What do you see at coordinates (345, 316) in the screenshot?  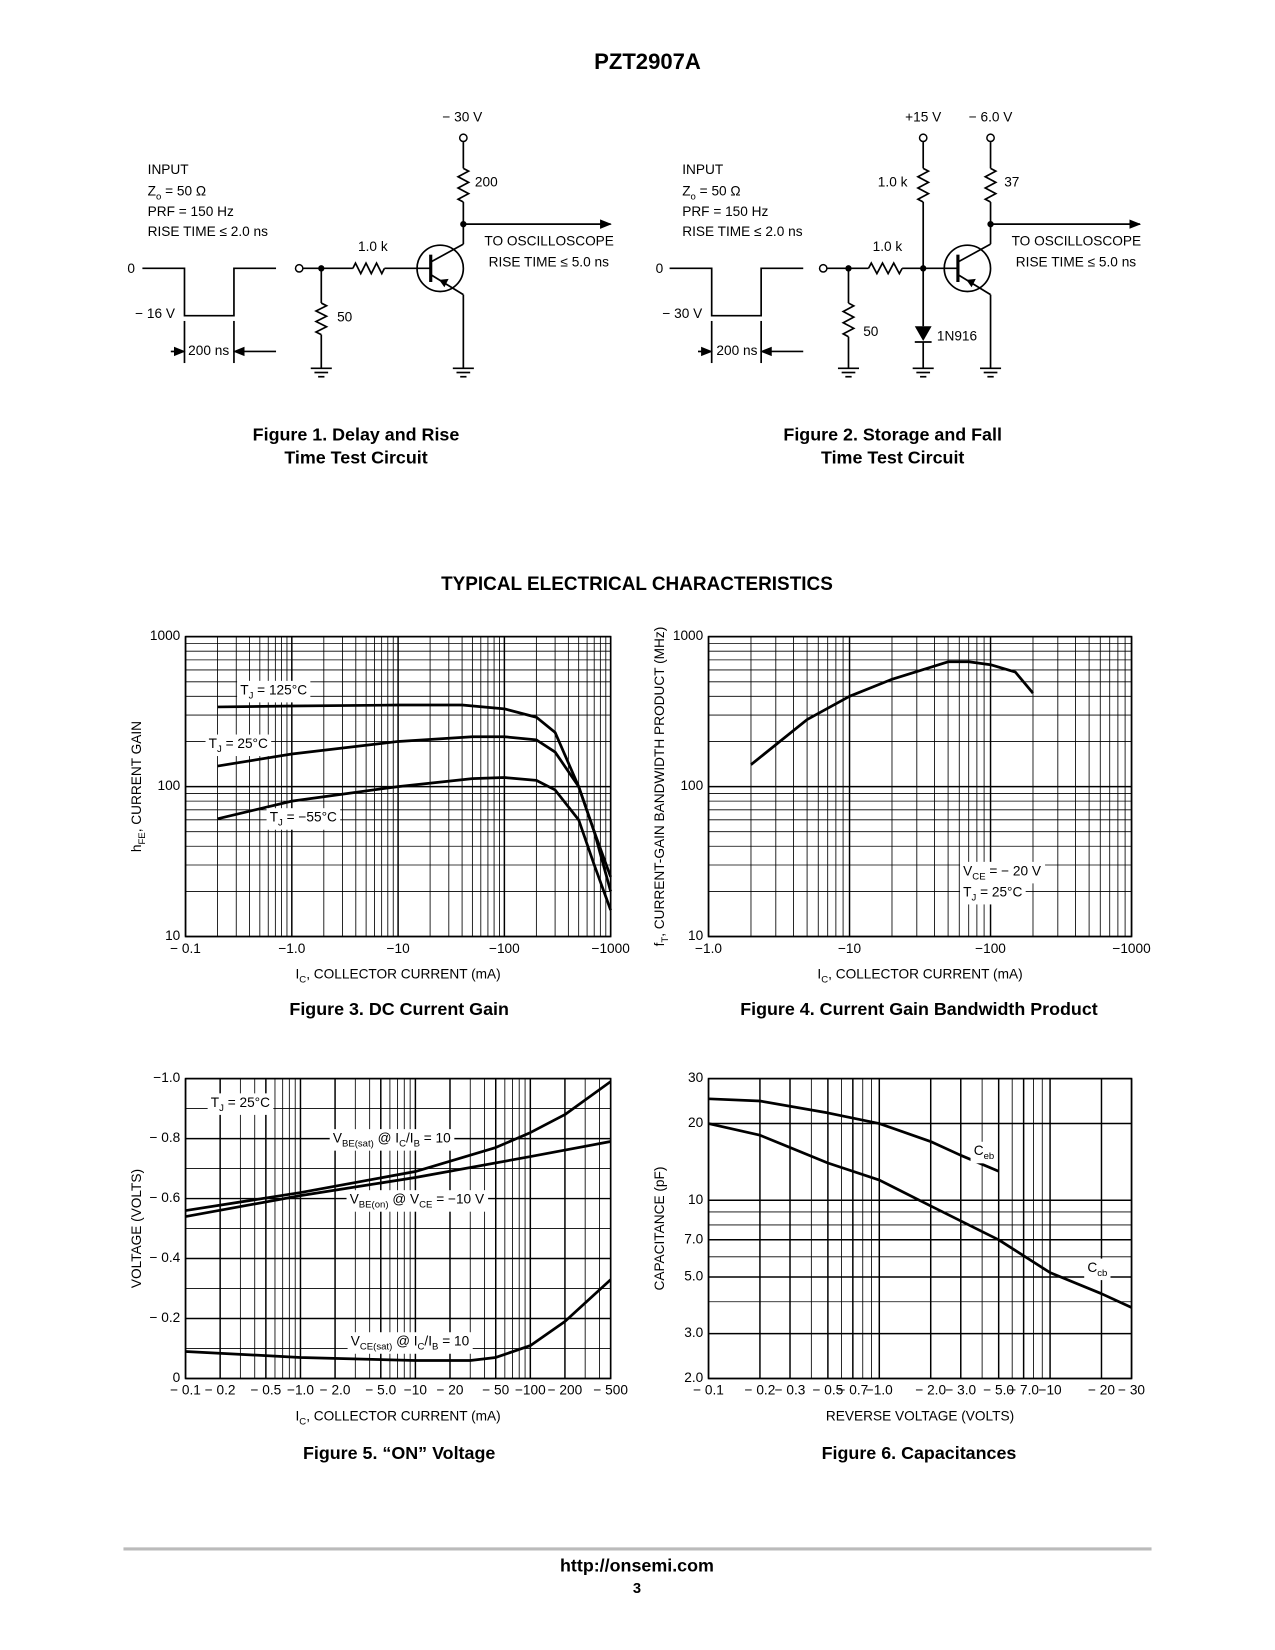 I see `resistor-label: 50` at bounding box center [345, 316].